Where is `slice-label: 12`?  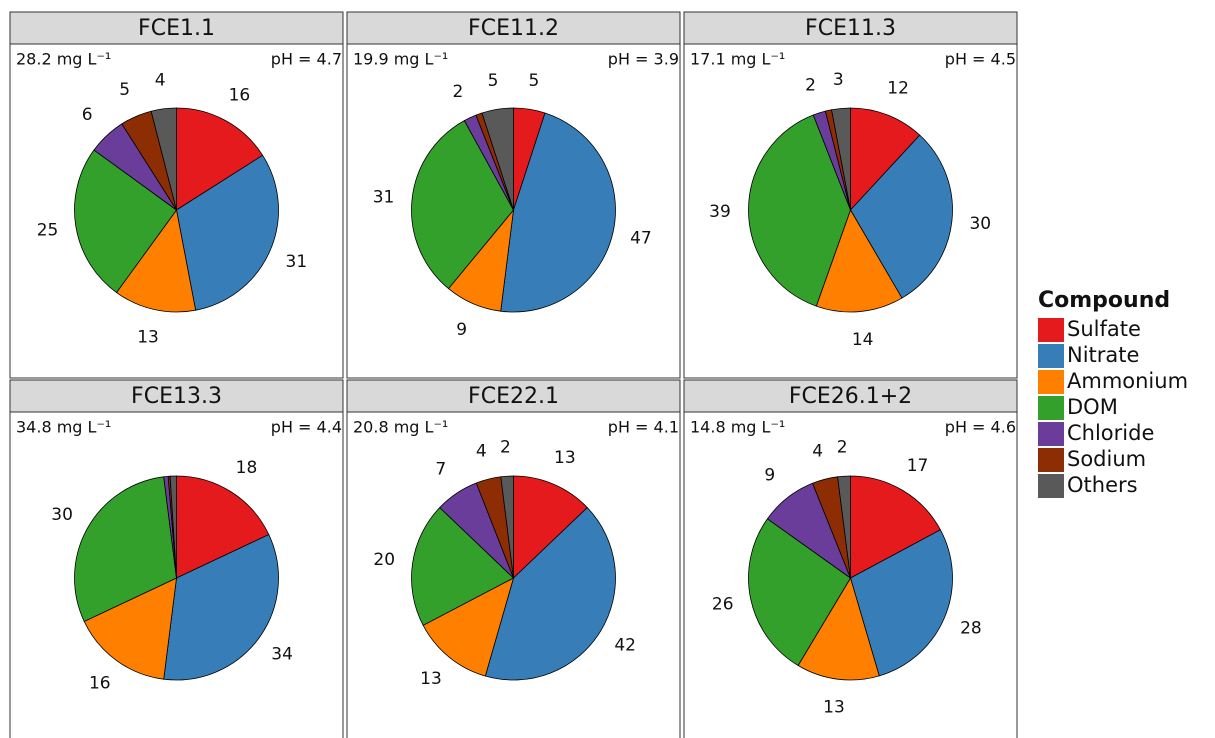
slice-label: 12 is located at coordinates (898, 88).